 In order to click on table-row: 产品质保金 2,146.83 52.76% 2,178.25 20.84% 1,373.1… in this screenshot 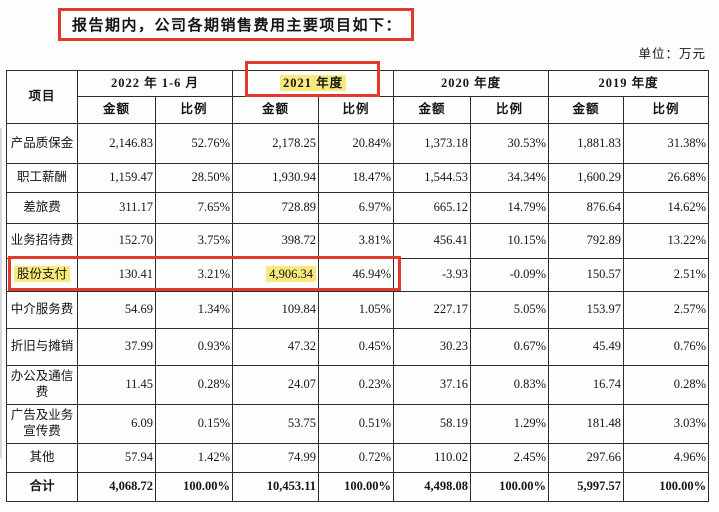, I will do `click(358, 143)`.